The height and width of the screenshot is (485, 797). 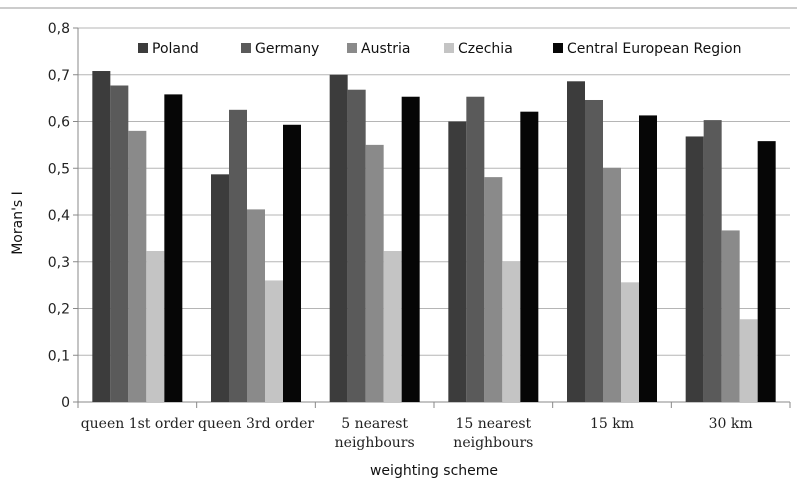 What do you see at coordinates (59, 263) in the screenshot?
I see `y-tick-label: 0,3` at bounding box center [59, 263].